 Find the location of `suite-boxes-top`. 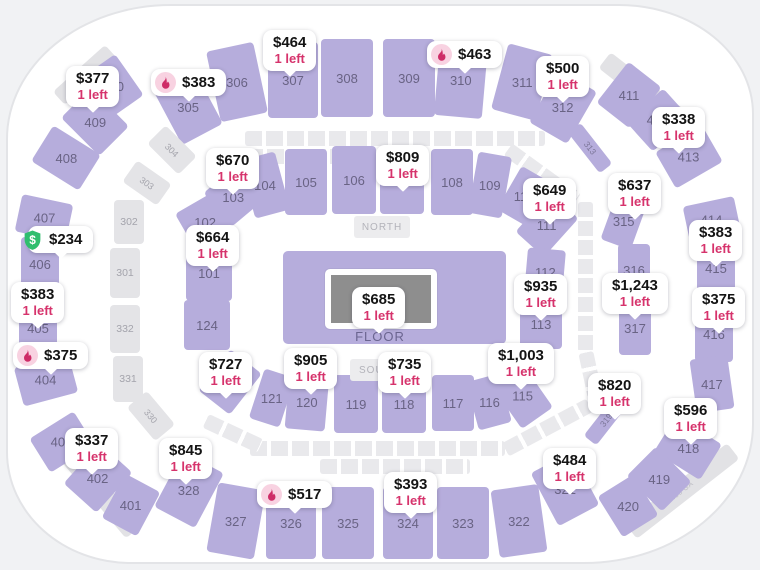

suite-boxes-top is located at coordinates (395, 138).